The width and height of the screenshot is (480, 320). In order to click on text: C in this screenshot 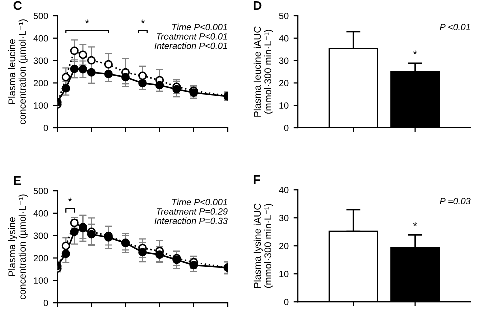, I will do `click(18, 5)`.